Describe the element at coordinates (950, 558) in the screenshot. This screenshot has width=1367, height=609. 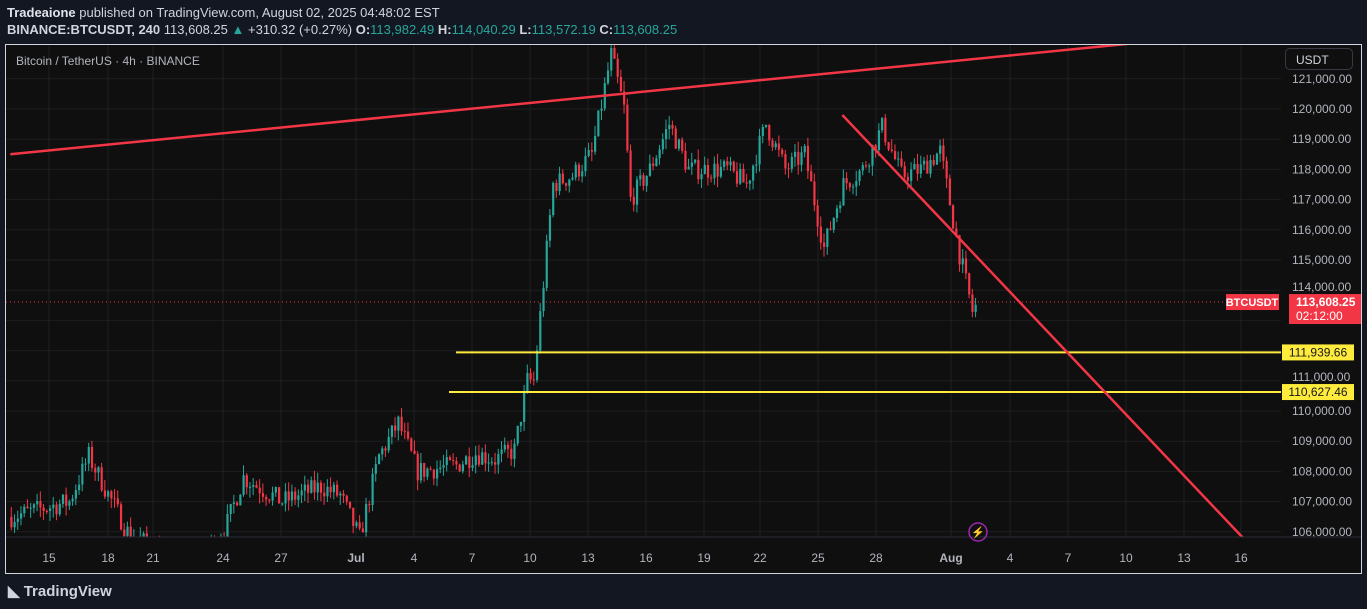
I see `time-tick: Aug` at that location.